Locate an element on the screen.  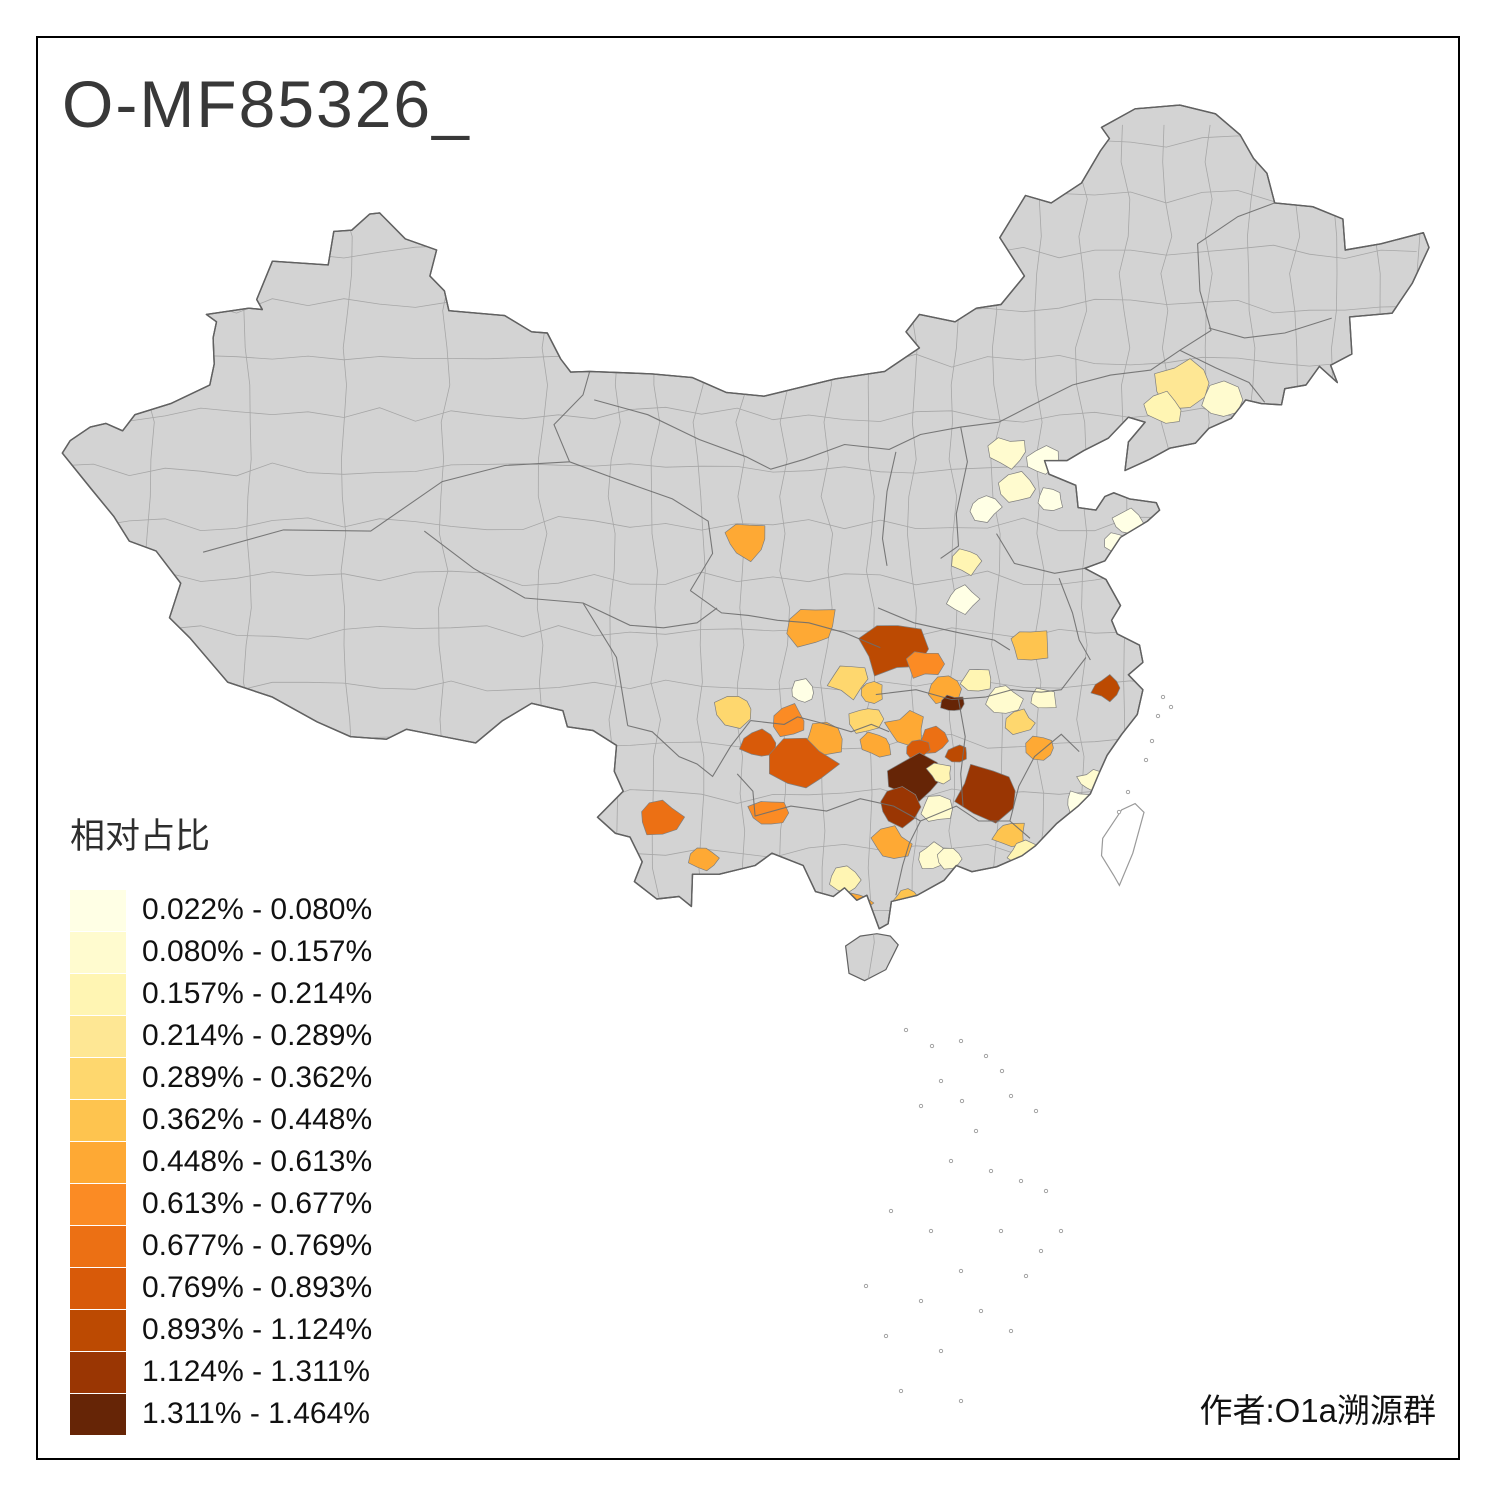
legend-item: 0.893% - 1.124% is located at coordinates (221, 1330).